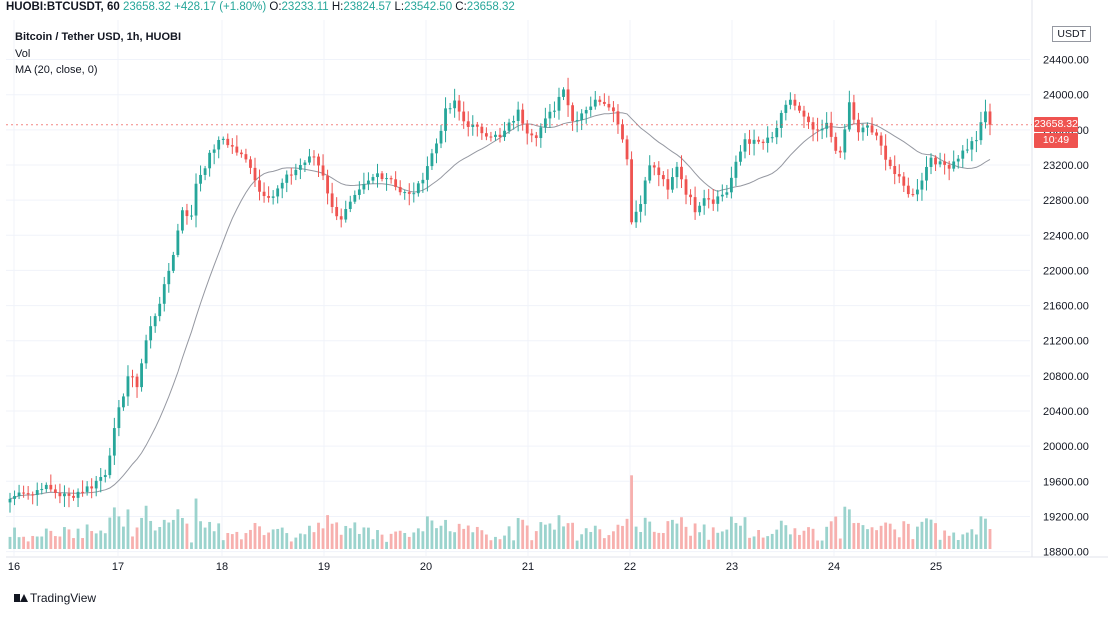 Image resolution: width=1108 pixels, height=621 pixels. What do you see at coordinates (399, 7) in the screenshot?
I see `low-label: L:` at bounding box center [399, 7].